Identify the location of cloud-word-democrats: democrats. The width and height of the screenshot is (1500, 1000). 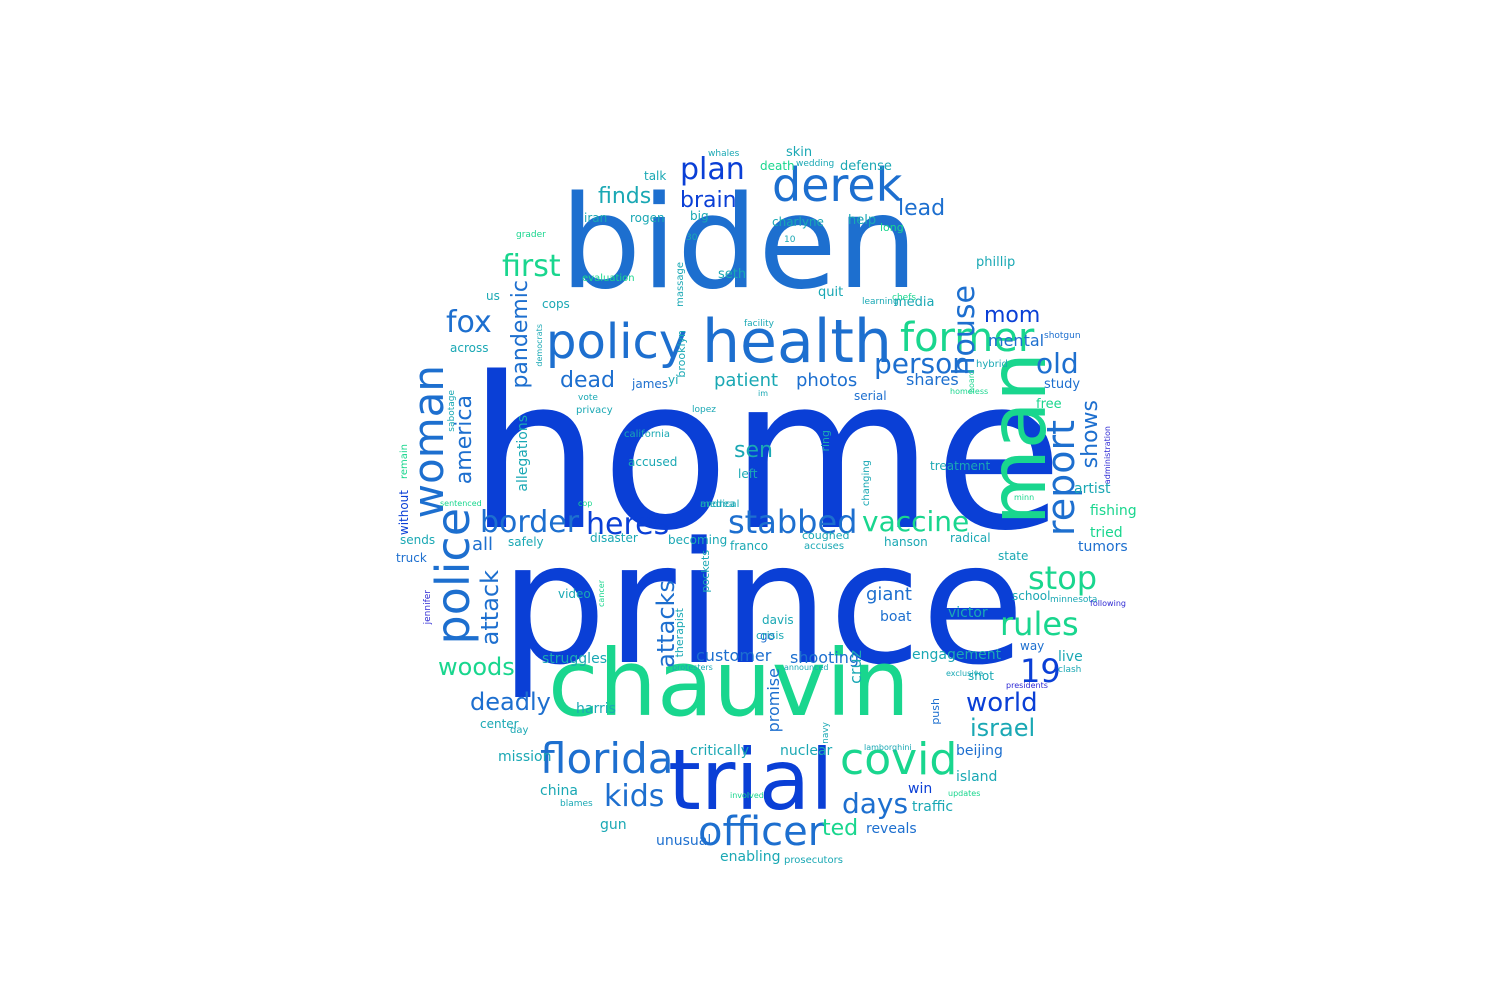
(539, 345).